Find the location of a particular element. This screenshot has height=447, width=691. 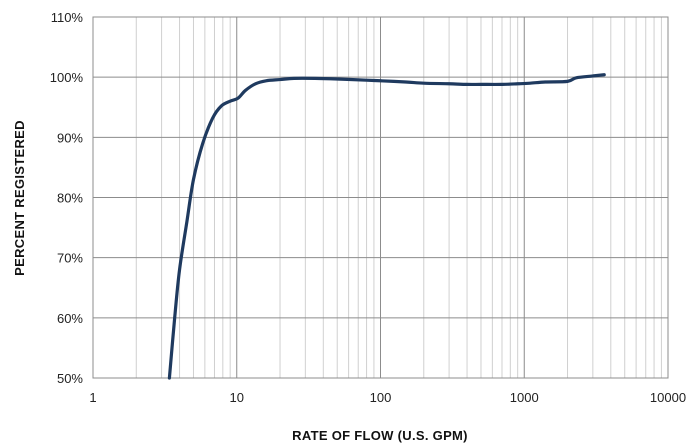

y-tick-label: 80% is located at coordinates (70, 198).